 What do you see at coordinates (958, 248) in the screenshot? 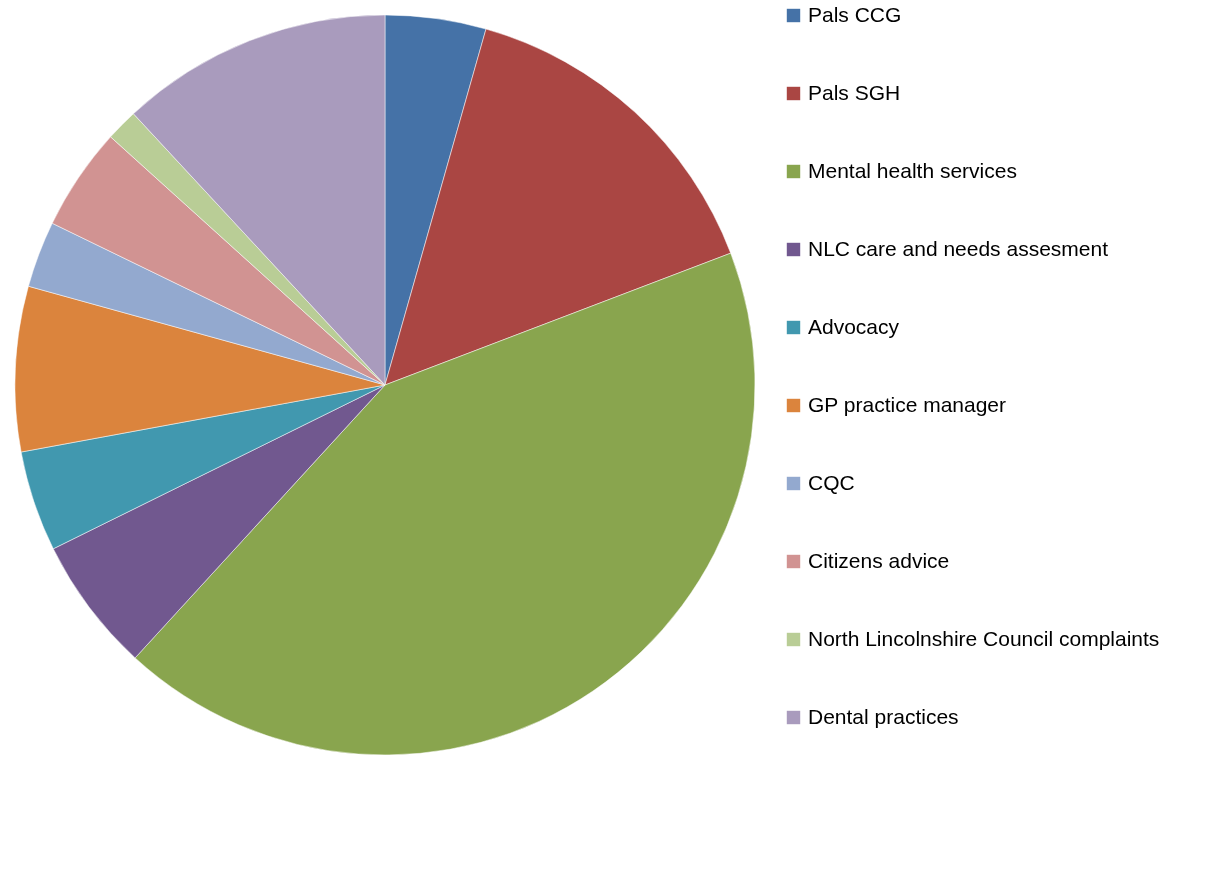
I see `legend-label: NLC care and needs assesment` at bounding box center [958, 248].